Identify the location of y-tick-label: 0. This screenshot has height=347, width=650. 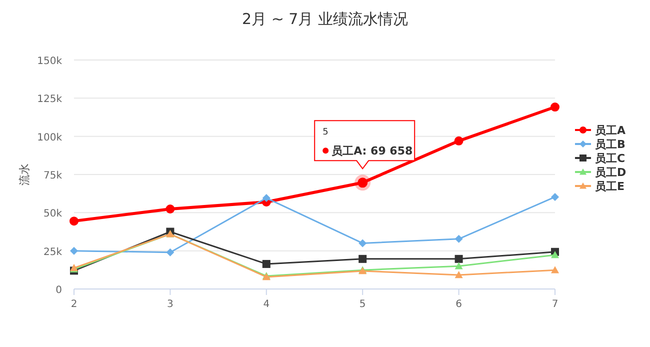
(59, 290).